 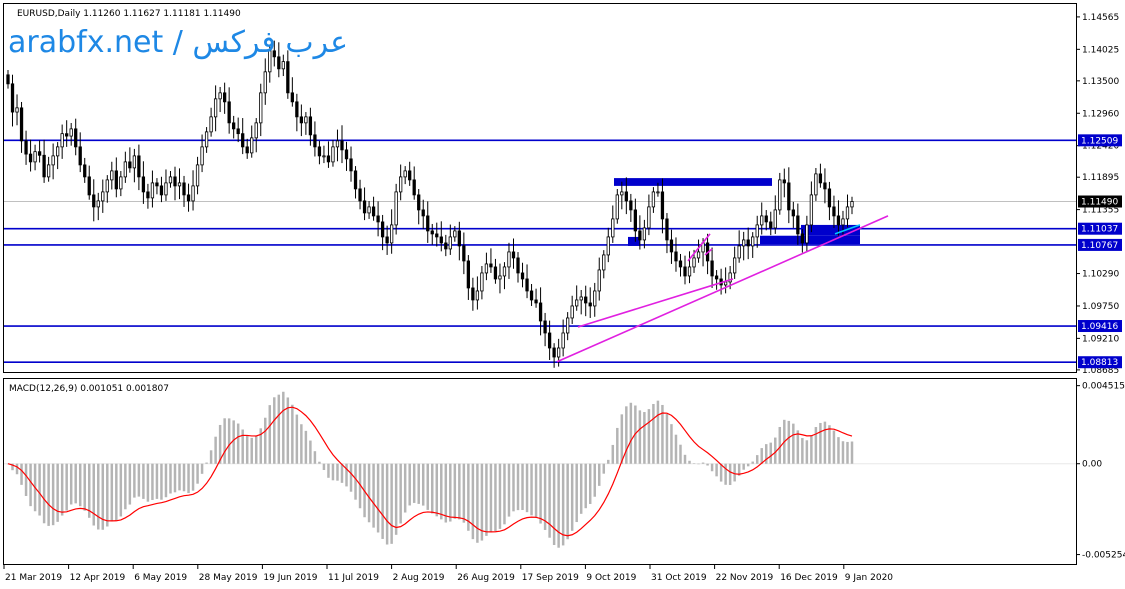 I want to click on macd-axis: 0.004515 0.00 -0.005254, so click(x=1100, y=471).